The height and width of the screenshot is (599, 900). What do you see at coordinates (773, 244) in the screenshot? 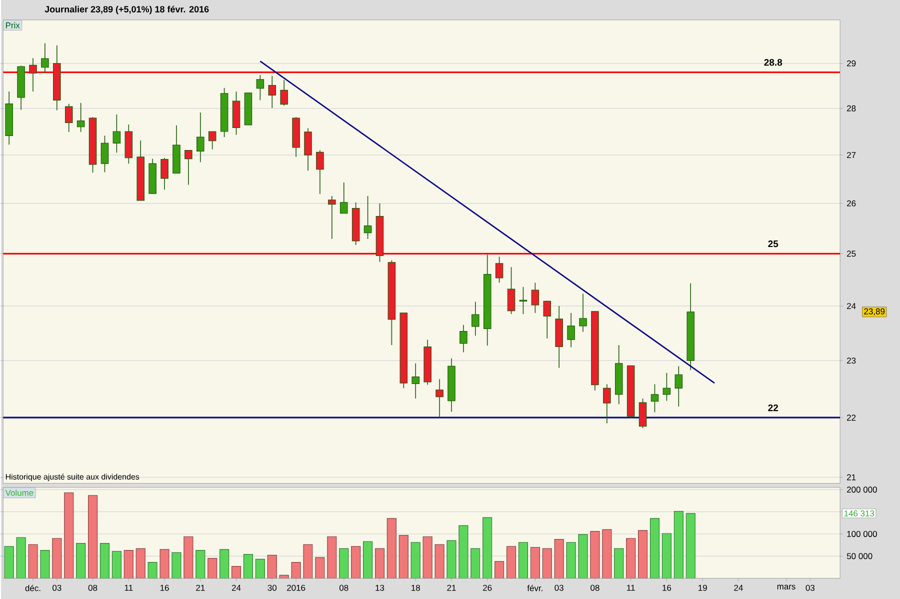
I see `ref-line-label: 25` at bounding box center [773, 244].